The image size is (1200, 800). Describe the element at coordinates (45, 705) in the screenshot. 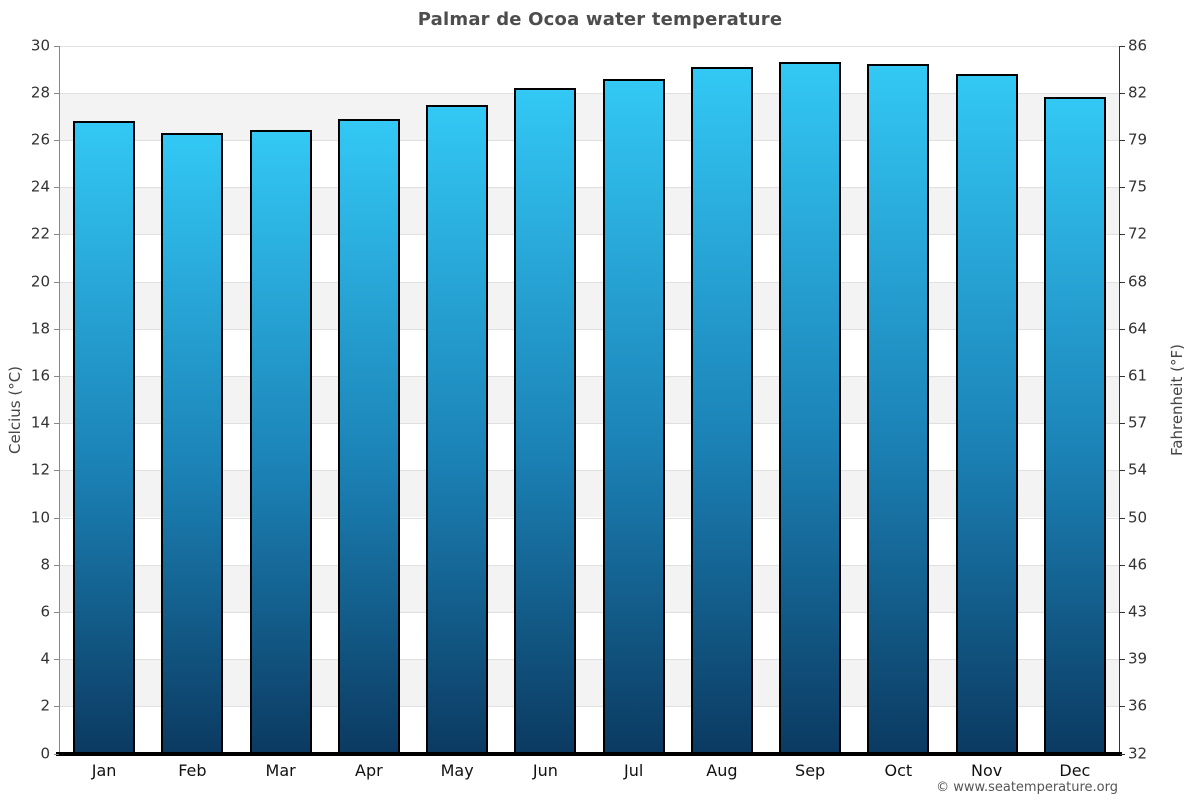

I see `celsius-tick-label: 2` at that location.